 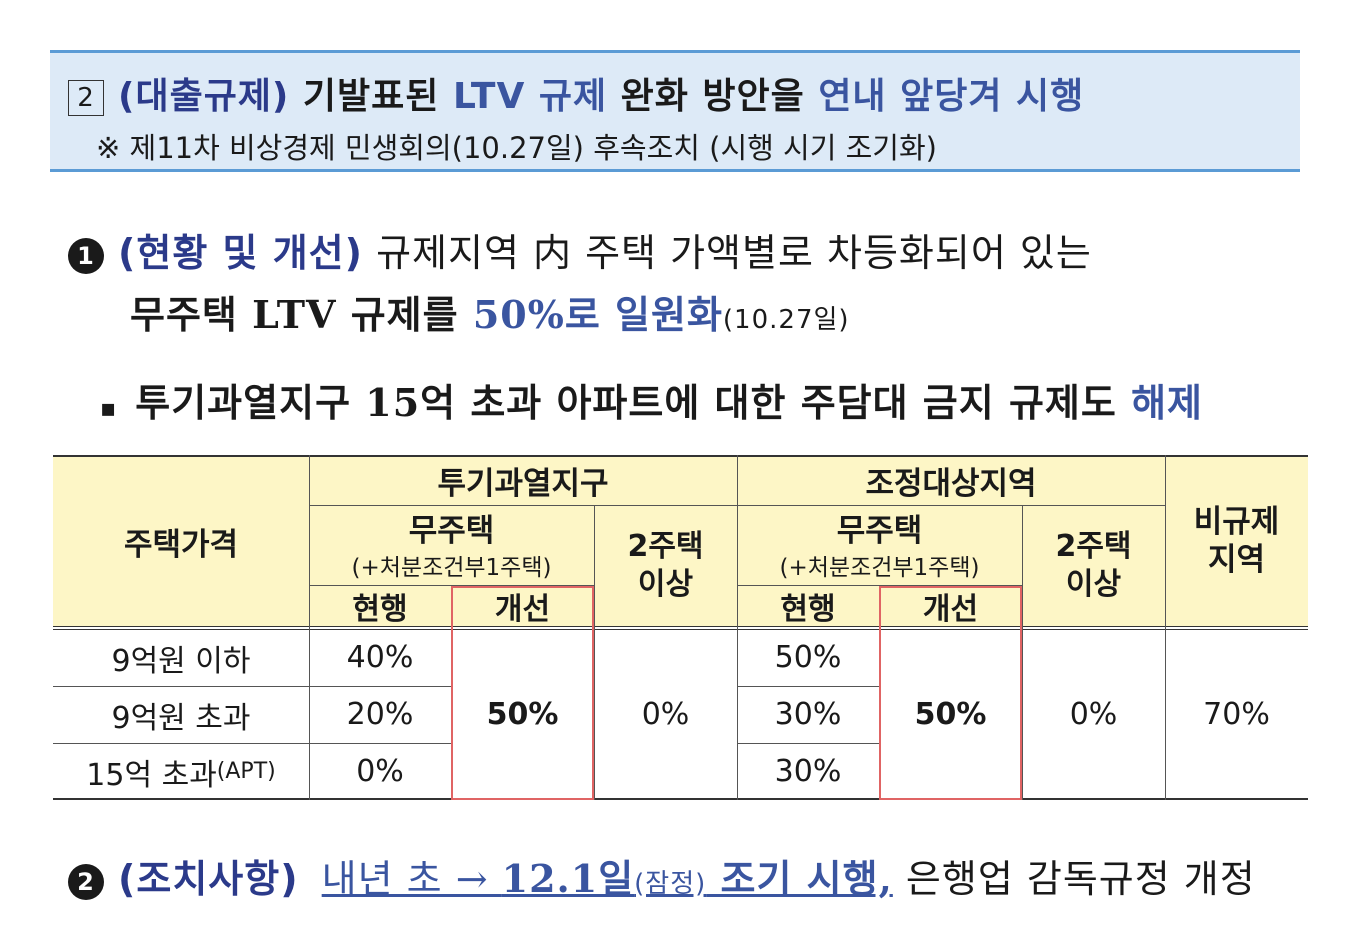 What do you see at coordinates (665, 714) in the screenshot?
I see `g1-twoplus-value: 0%` at bounding box center [665, 714].